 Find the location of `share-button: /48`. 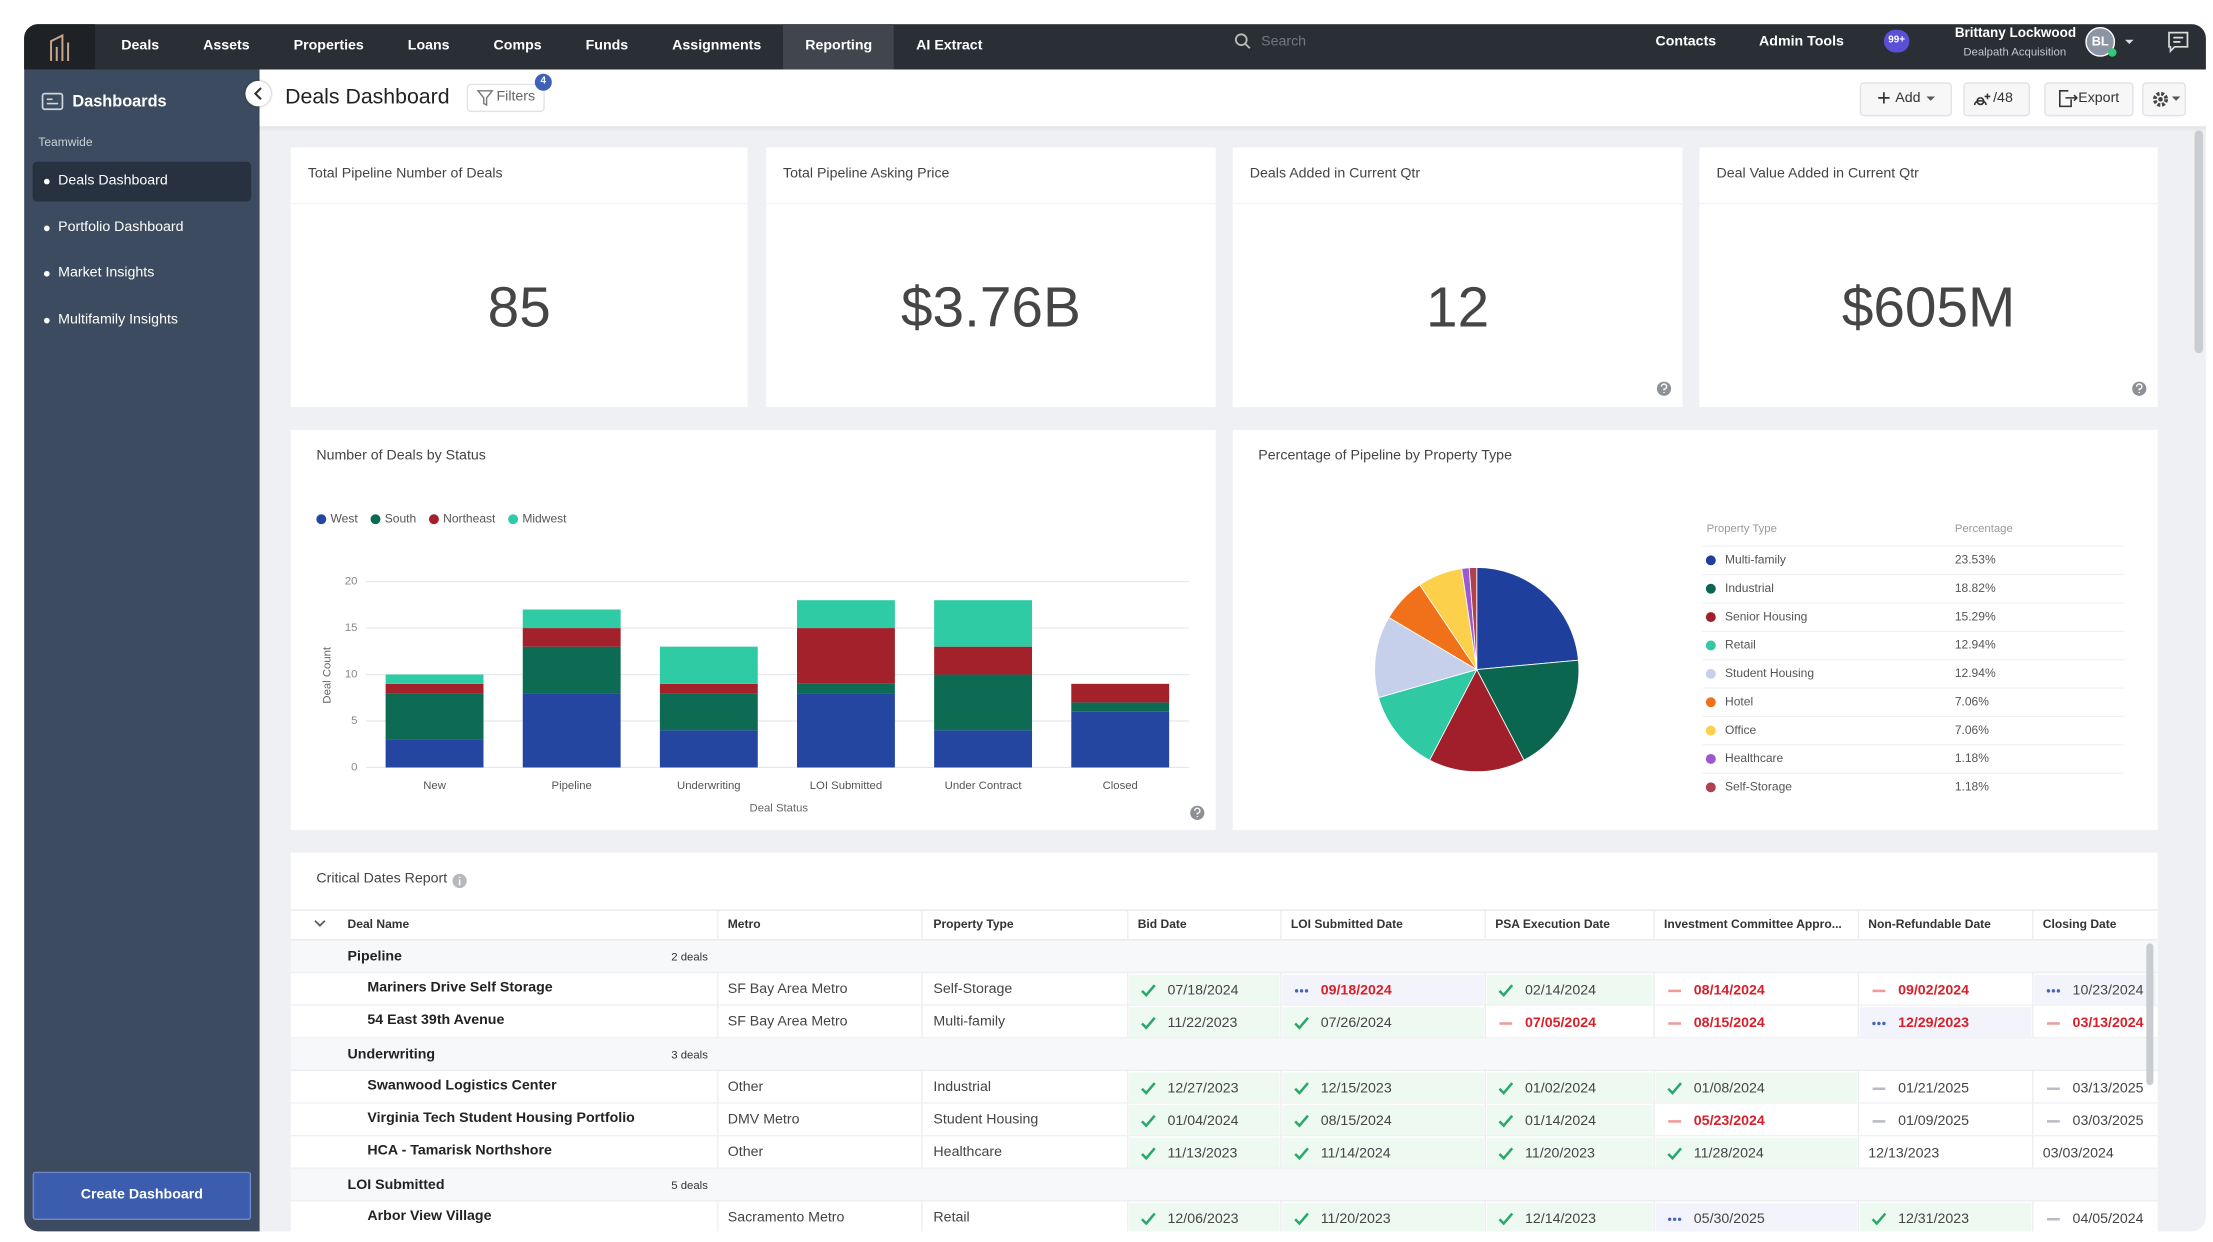

share-button: /48 is located at coordinates (1997, 99).